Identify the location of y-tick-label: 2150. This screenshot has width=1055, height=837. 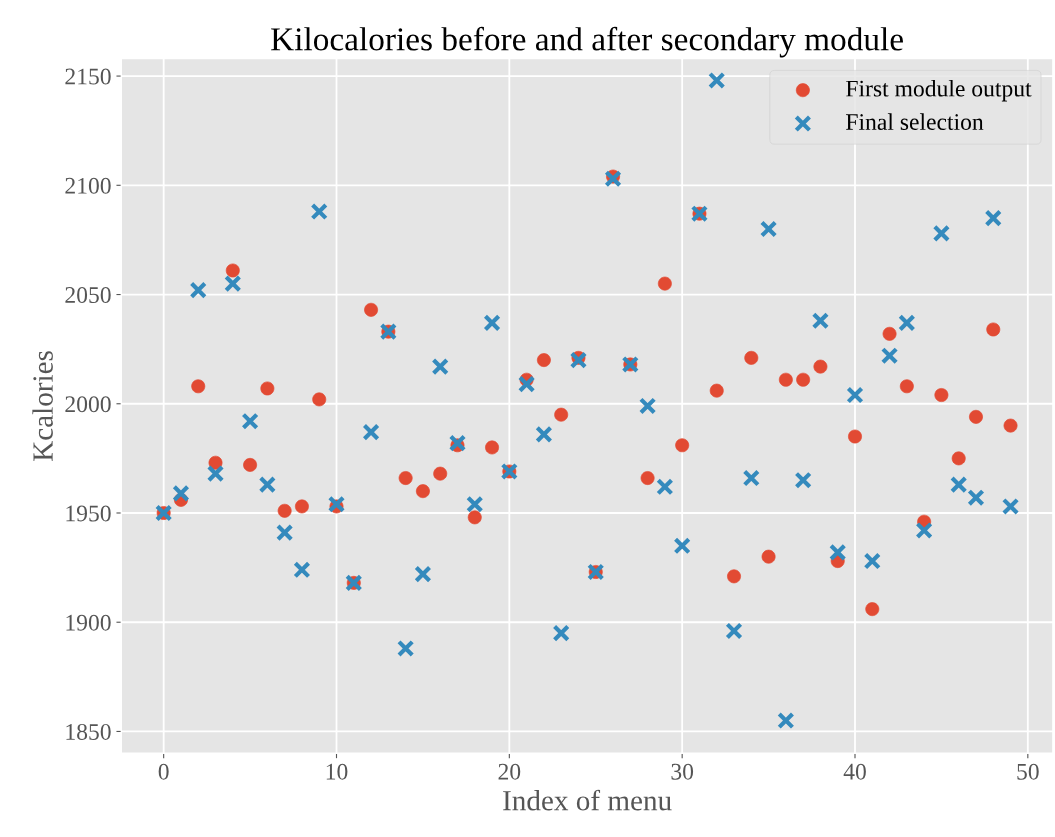
(88, 76).